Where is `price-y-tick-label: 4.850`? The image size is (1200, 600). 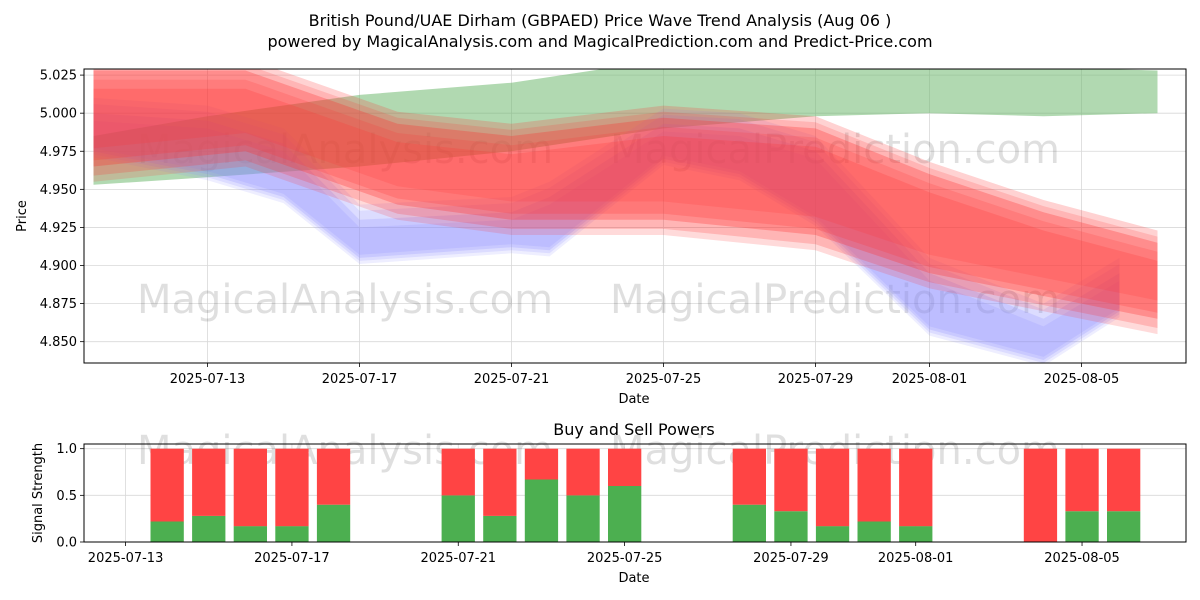
price-y-tick-label: 4.850 is located at coordinates (58, 342).